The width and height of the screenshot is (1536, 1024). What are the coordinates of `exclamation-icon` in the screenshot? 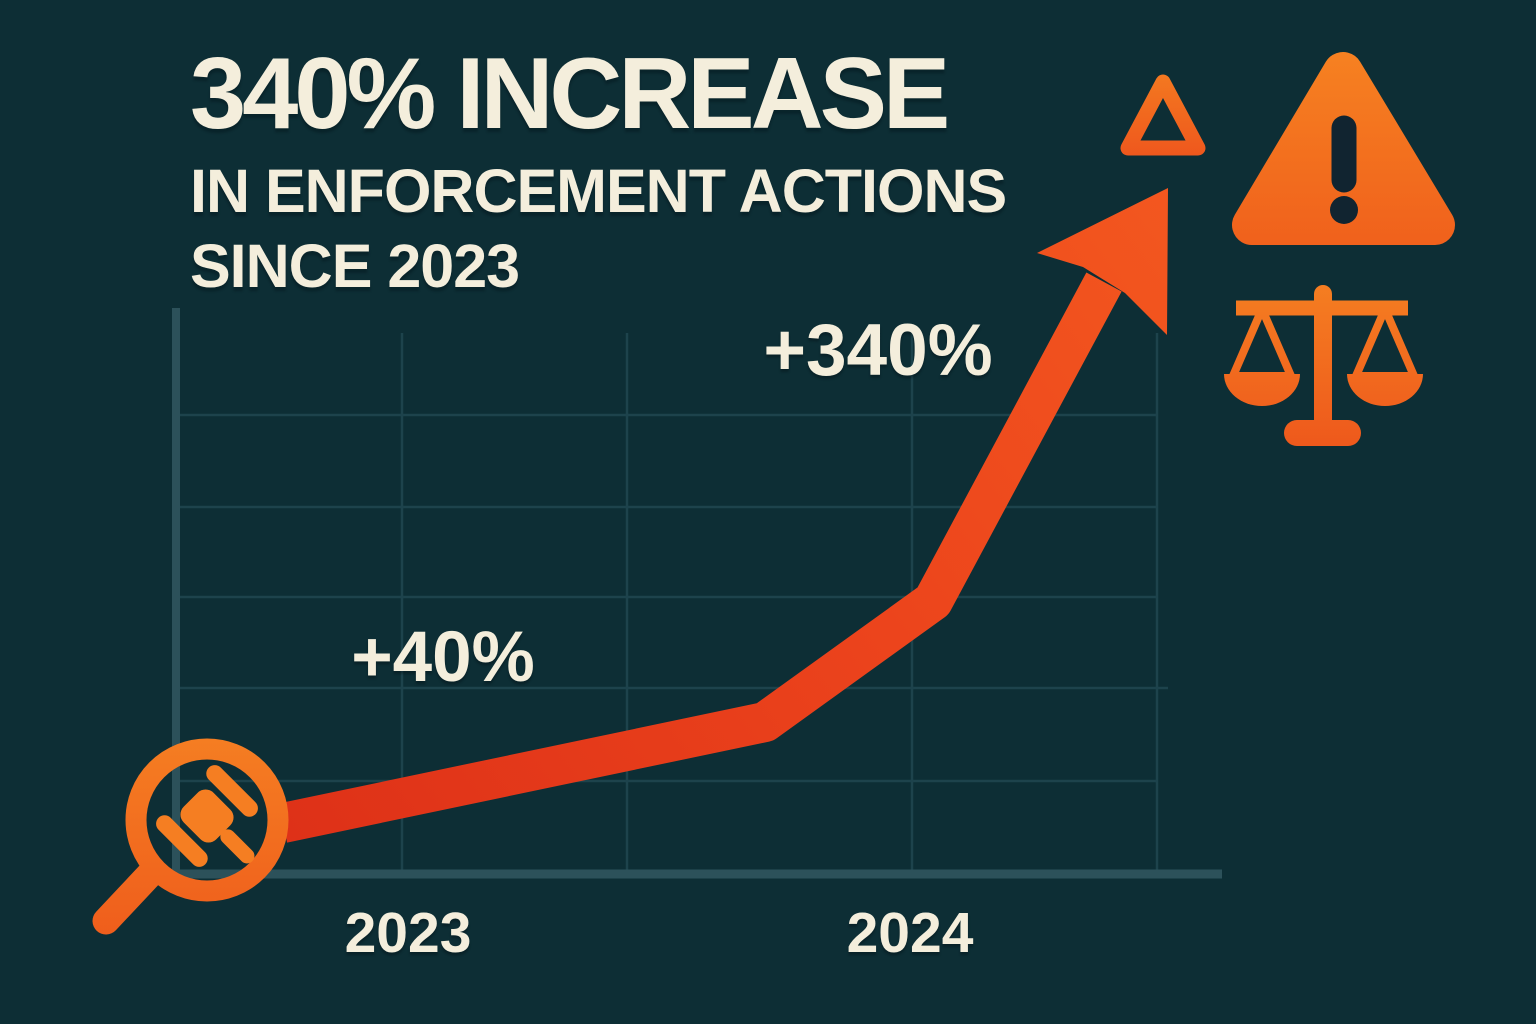 It's located at (1344, 169).